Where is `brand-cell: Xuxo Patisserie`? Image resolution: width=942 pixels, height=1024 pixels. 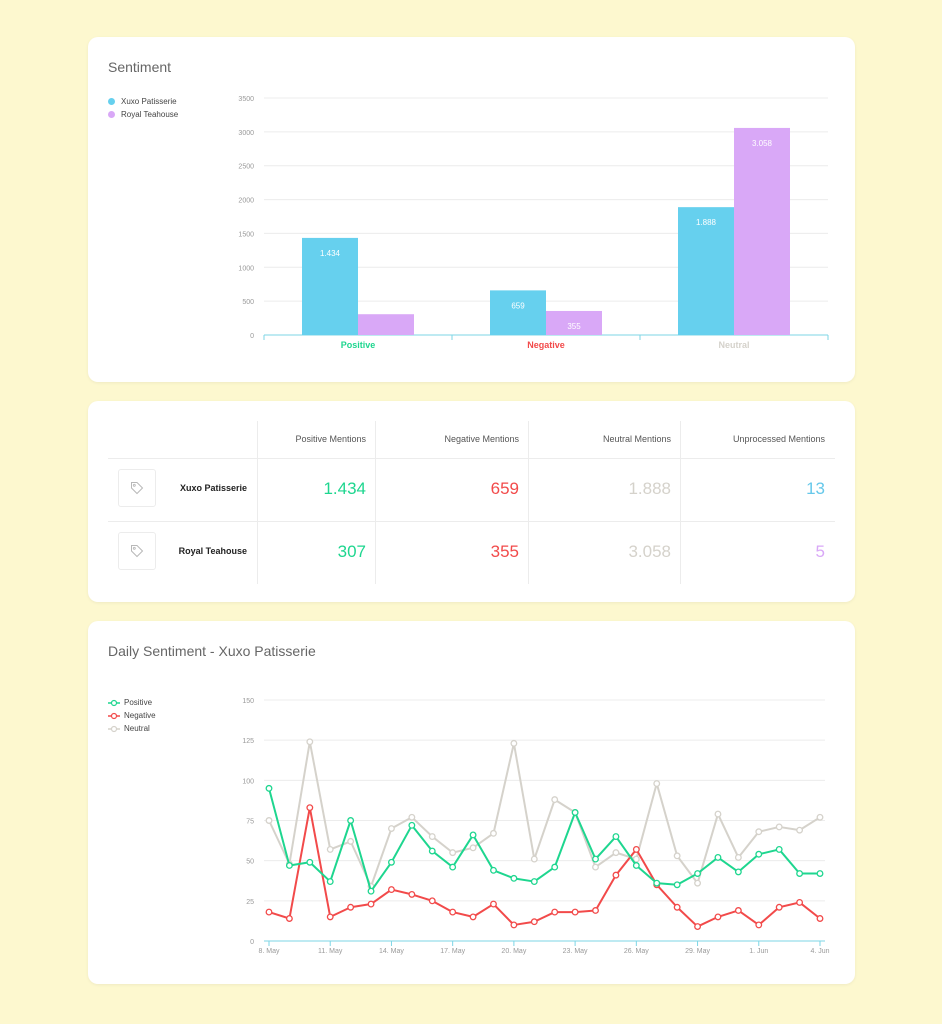 brand-cell: Xuxo Patisserie is located at coordinates (183, 490).